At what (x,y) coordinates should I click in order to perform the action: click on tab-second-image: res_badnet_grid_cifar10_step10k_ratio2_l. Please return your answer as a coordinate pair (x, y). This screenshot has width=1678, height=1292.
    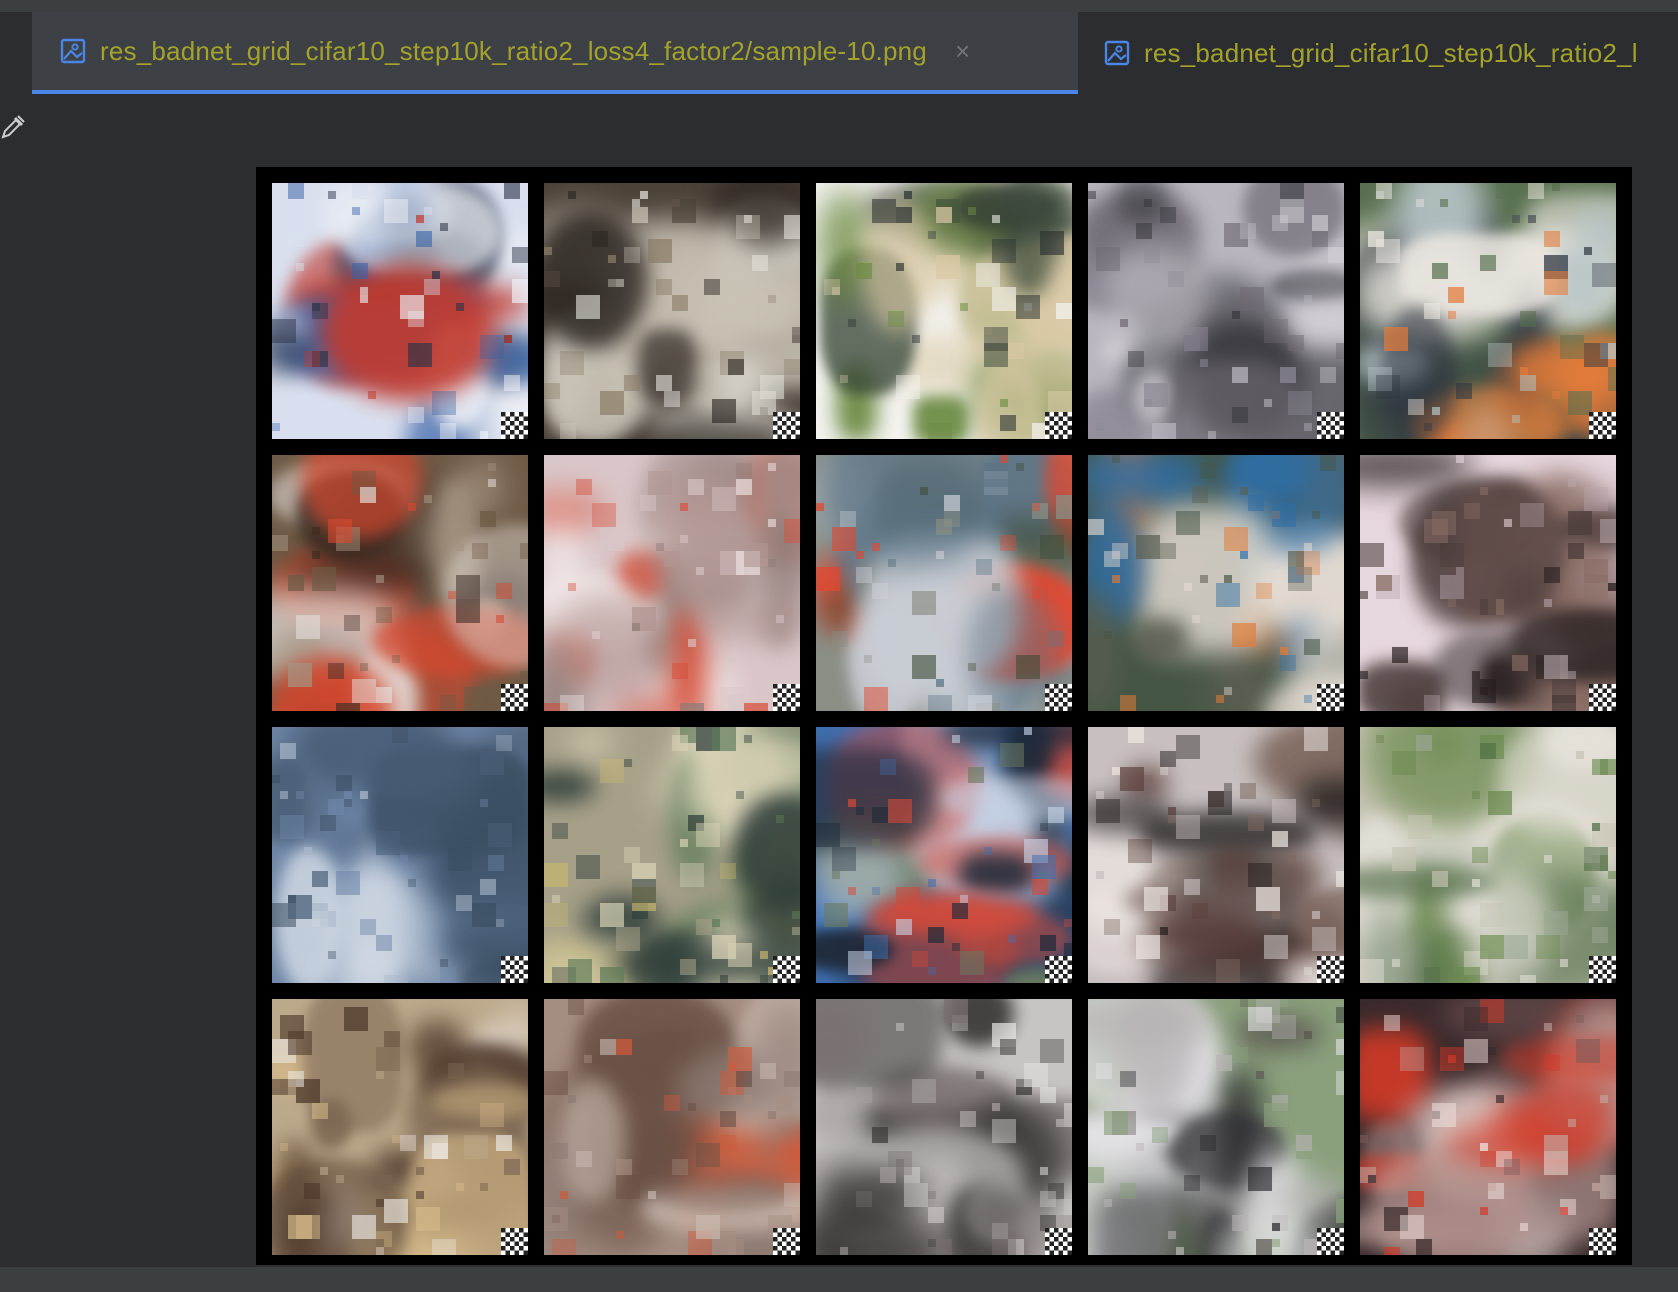
    Looking at the image, I should click on (1388, 53).